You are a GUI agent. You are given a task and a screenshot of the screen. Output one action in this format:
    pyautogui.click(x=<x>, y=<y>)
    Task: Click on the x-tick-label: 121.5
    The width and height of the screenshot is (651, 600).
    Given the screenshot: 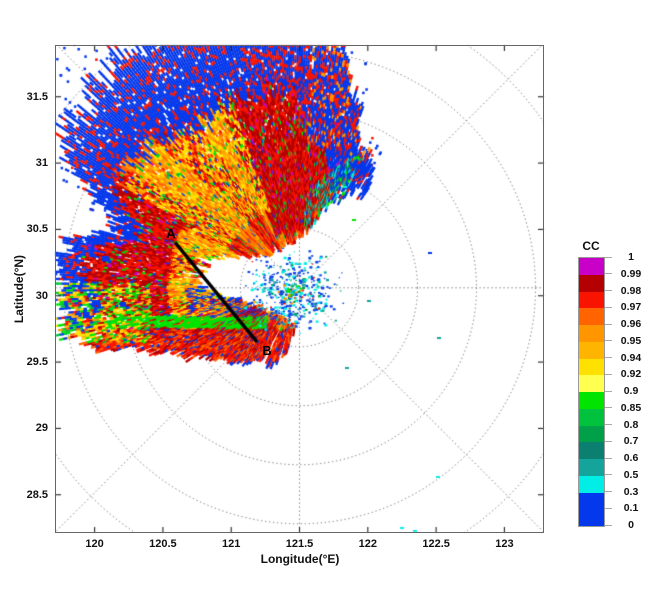 What is the action you would take?
    pyautogui.click(x=299, y=544)
    